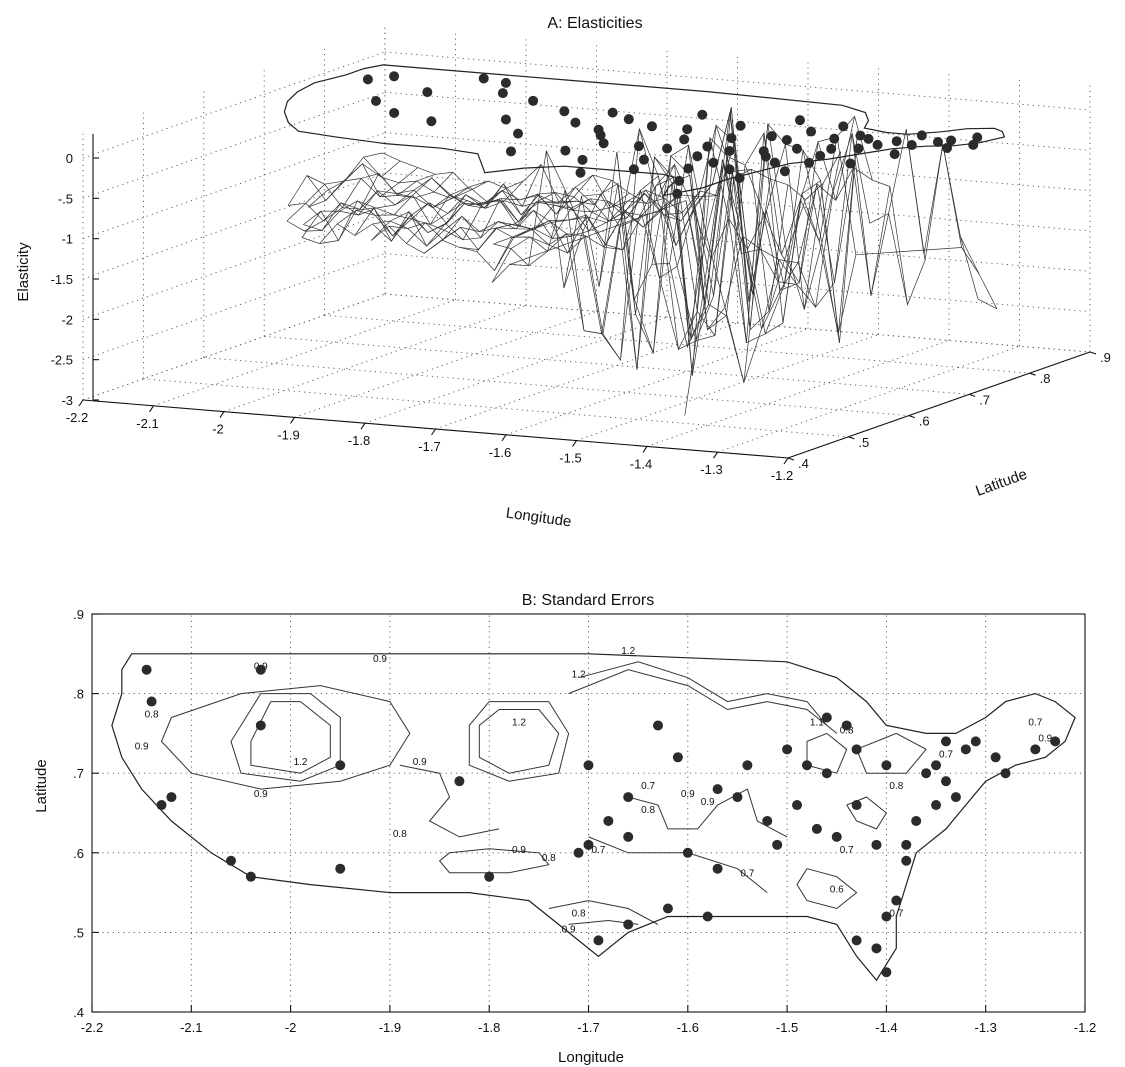 This screenshot has width=1125, height=1067. I want to click on x-tick-label: -1.7, so click(588, 1027).